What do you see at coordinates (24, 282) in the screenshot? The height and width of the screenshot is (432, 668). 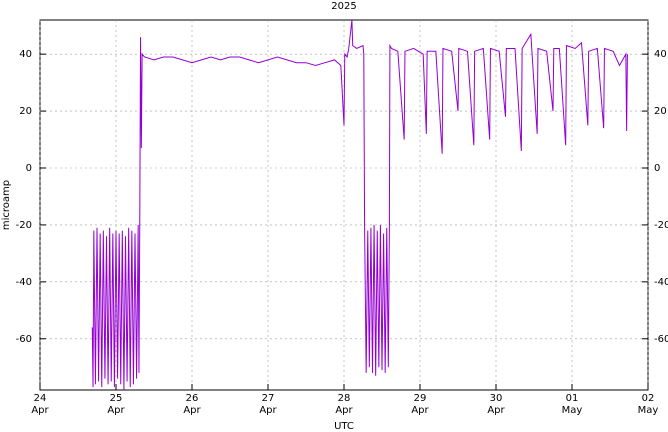 I see `y-tick-label: -40` at bounding box center [24, 282].